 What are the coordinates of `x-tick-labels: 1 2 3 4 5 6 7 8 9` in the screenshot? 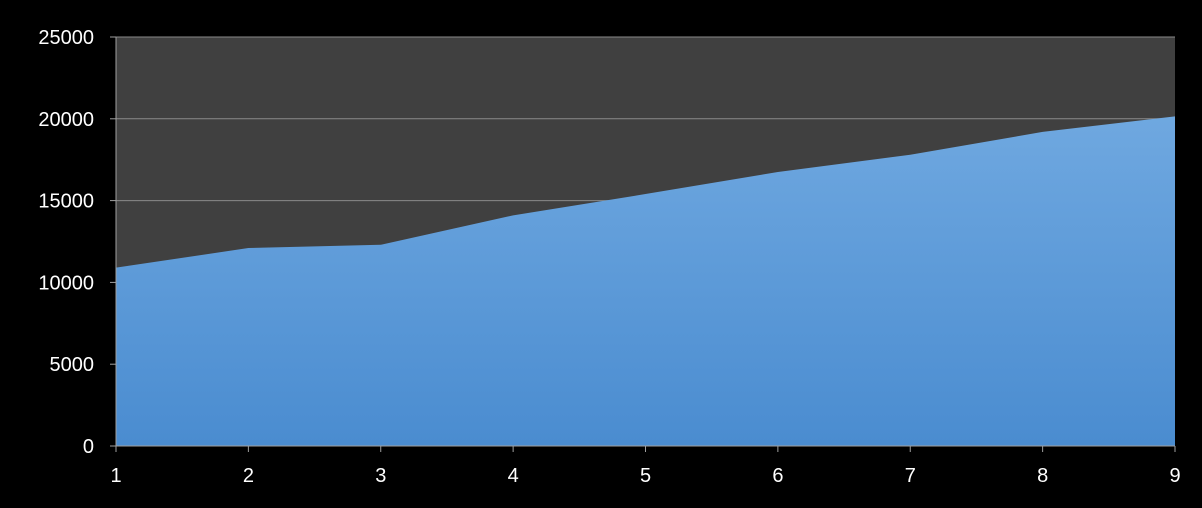 It's located at (645, 476).